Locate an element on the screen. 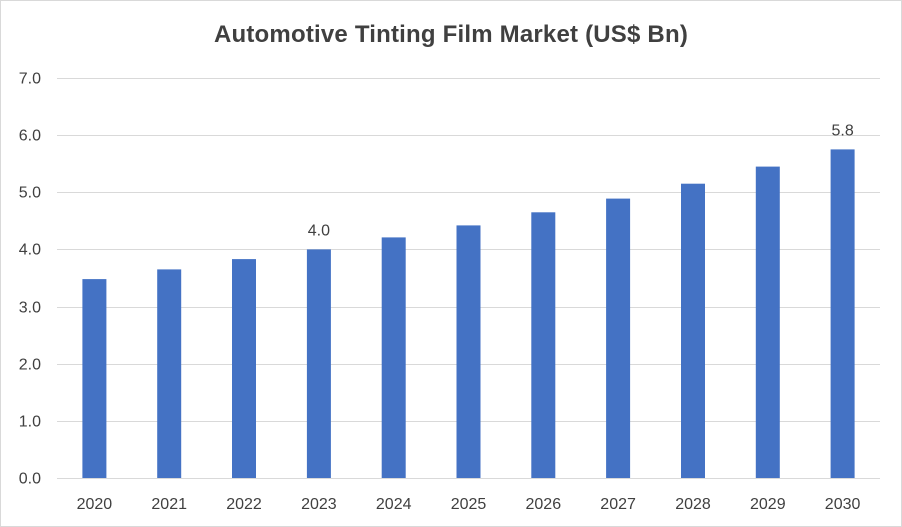 The image size is (902, 527). x-tick-label: 2029 is located at coordinates (768, 504).